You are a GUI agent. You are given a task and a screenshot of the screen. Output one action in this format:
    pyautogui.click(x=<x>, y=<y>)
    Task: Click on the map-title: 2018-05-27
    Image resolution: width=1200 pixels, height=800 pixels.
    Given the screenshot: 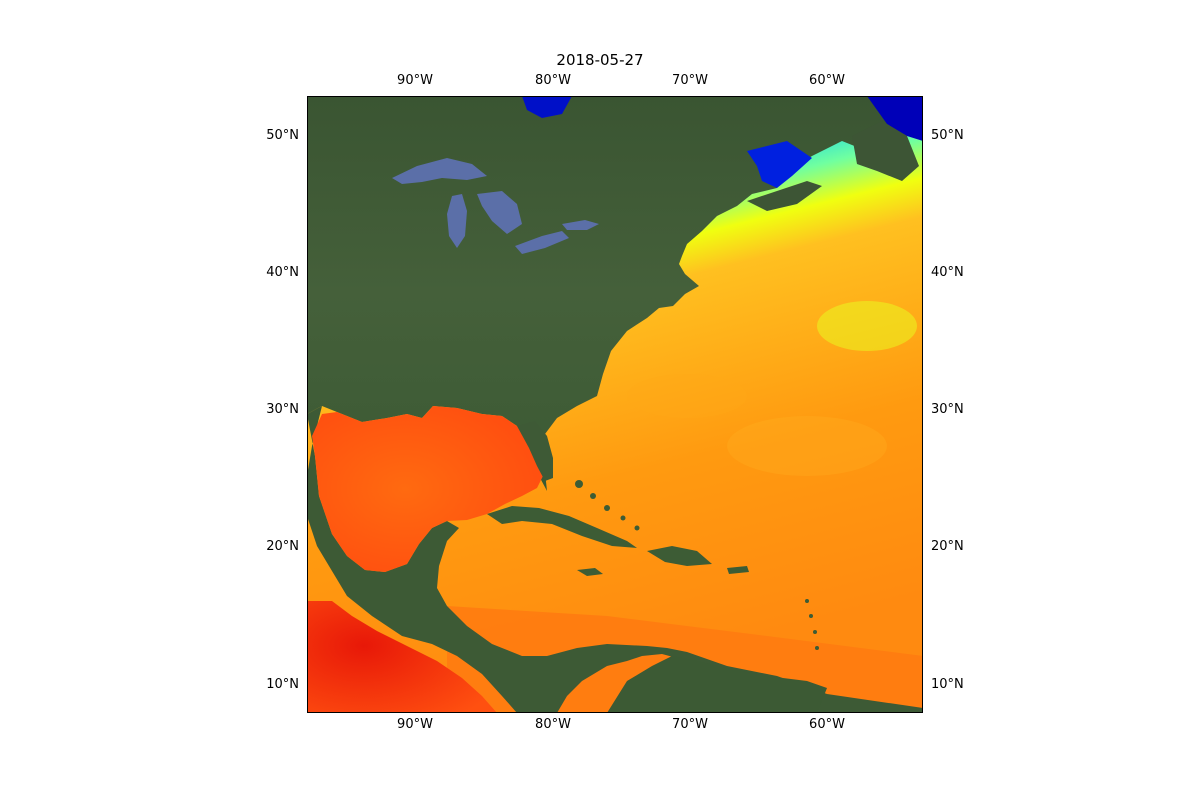 What is the action you would take?
    pyautogui.click(x=600, y=60)
    